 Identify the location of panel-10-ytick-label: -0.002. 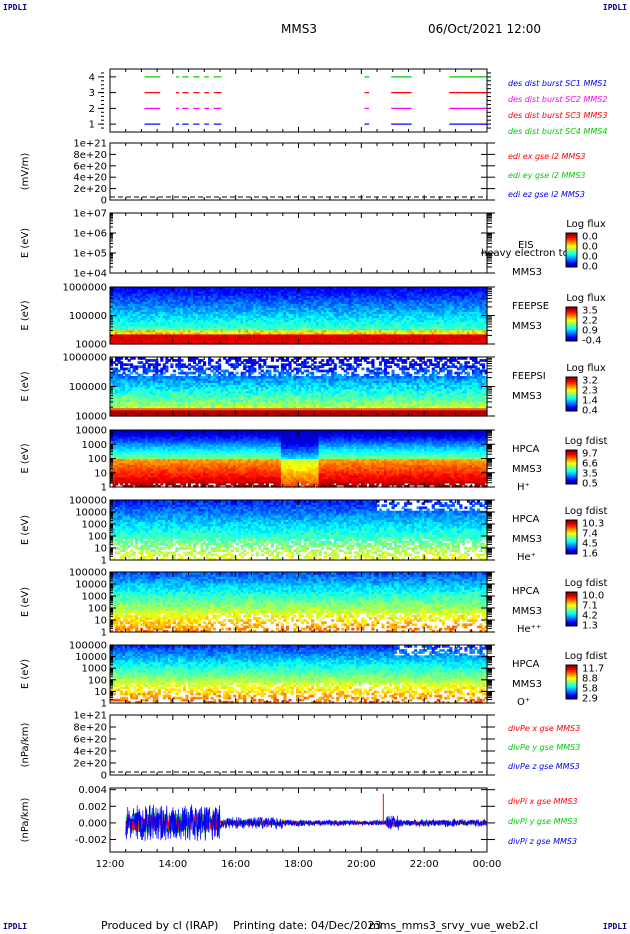
(91, 840).